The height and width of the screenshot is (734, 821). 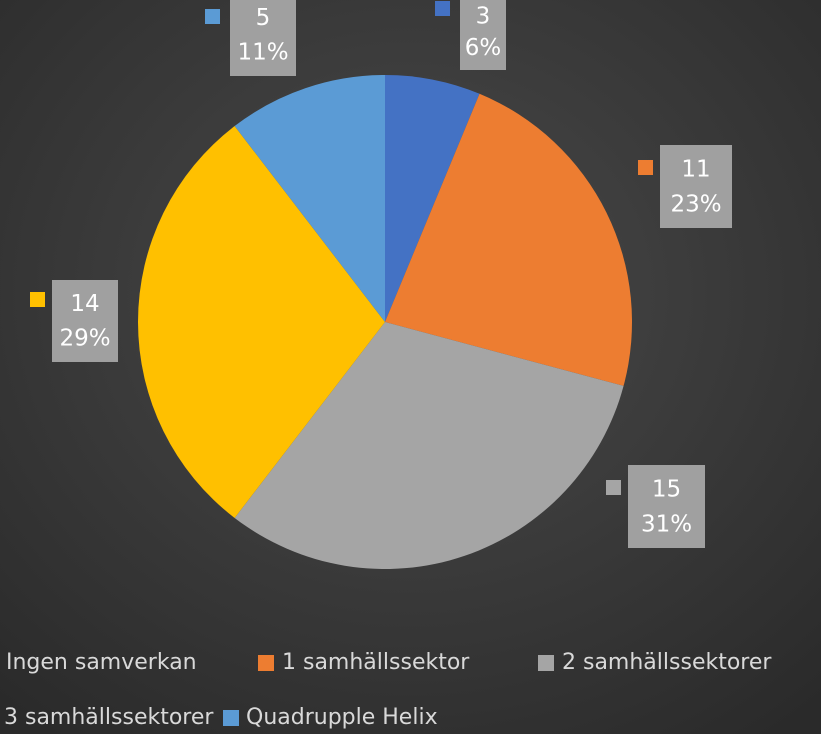 I want to click on data-label: 15, so click(x=666, y=489).